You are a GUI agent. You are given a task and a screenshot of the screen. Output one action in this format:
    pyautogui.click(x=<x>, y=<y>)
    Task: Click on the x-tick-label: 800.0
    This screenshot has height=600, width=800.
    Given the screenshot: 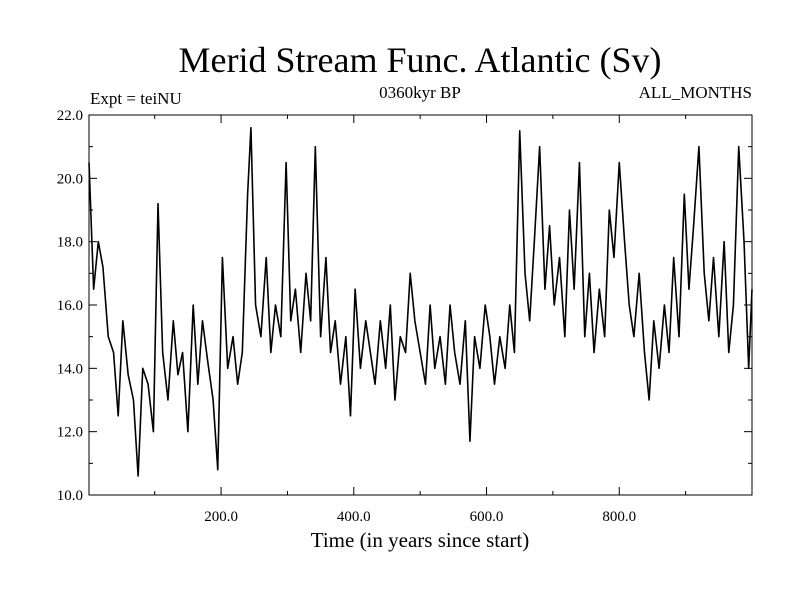 What is the action you would take?
    pyautogui.click(x=619, y=517)
    